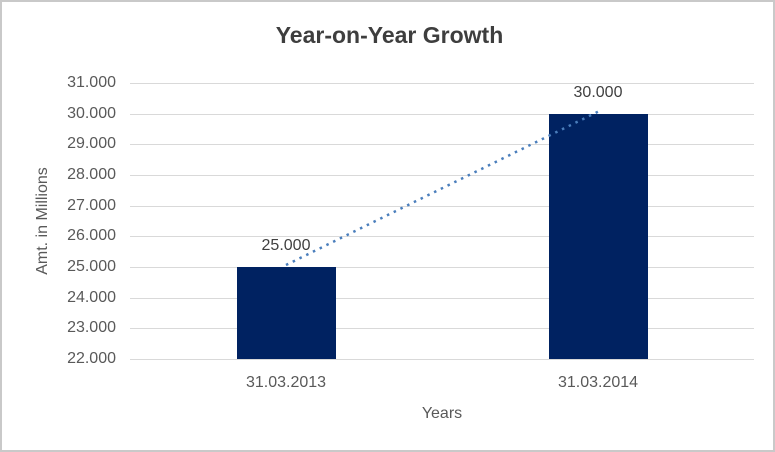 The width and height of the screenshot is (775, 452). What do you see at coordinates (598, 382) in the screenshot?
I see `x-axis-category-label: 31.03.2014` at bounding box center [598, 382].